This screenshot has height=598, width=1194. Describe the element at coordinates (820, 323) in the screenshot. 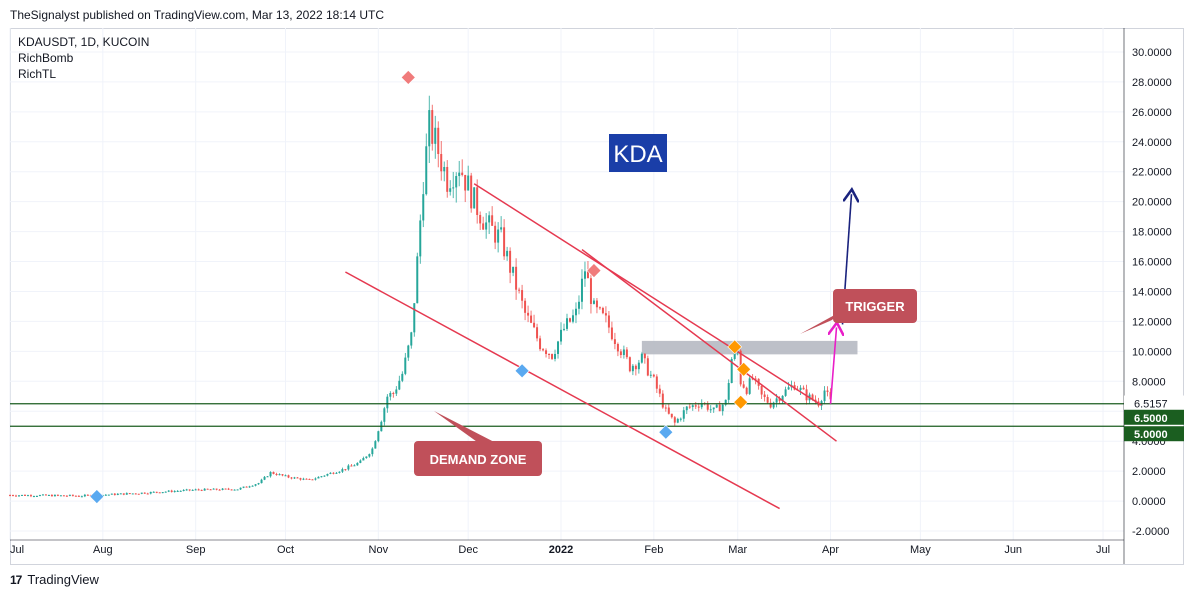

I see `trigger-pointer` at that location.